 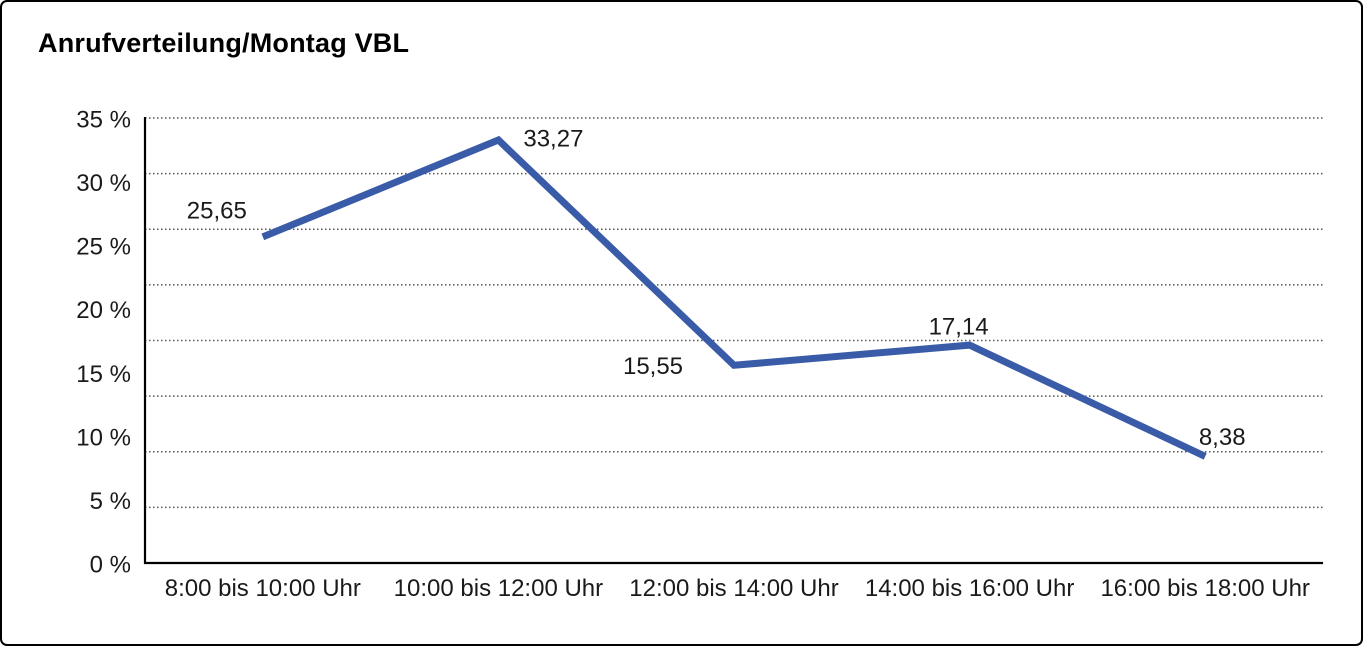 What do you see at coordinates (733, 588) in the screenshot?
I see `x-axis-category-label: 12:00 bis 14:00 Uhr` at bounding box center [733, 588].